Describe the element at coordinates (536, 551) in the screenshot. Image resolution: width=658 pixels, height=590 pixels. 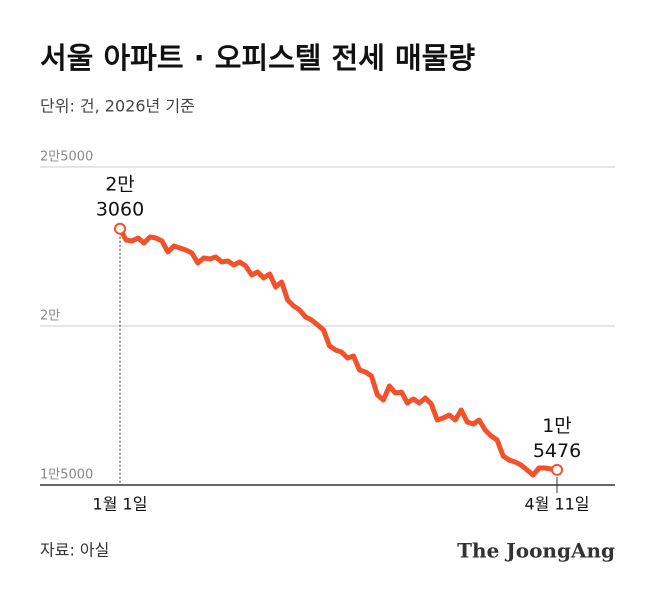
I see `brand: The JoongAng` at that location.